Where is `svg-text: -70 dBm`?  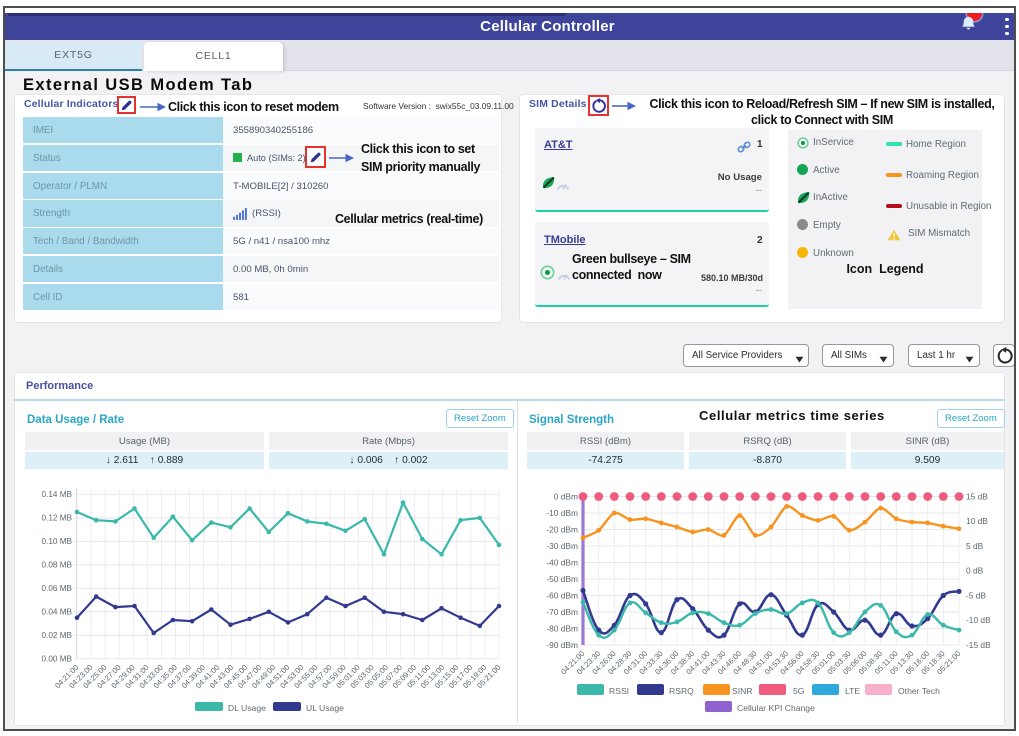
svg-text: -70 dBm is located at coordinates (562, 612).